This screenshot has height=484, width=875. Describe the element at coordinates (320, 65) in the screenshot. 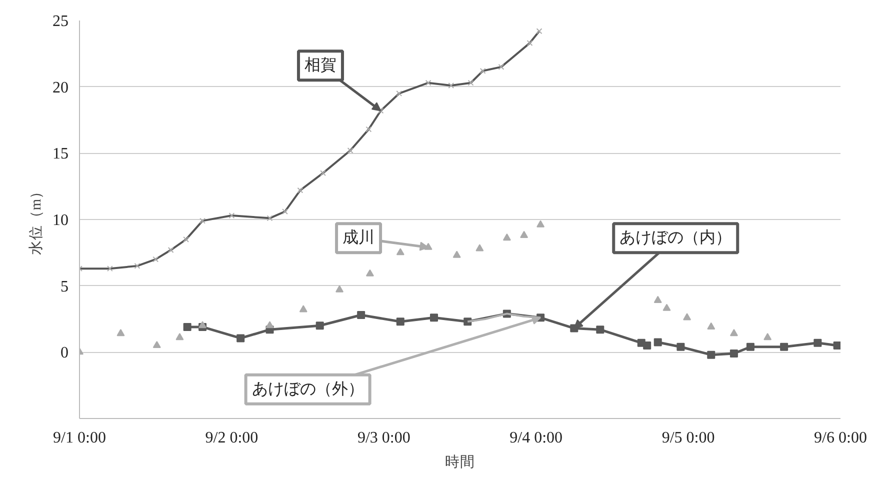

I see `text: 相賀` at that location.